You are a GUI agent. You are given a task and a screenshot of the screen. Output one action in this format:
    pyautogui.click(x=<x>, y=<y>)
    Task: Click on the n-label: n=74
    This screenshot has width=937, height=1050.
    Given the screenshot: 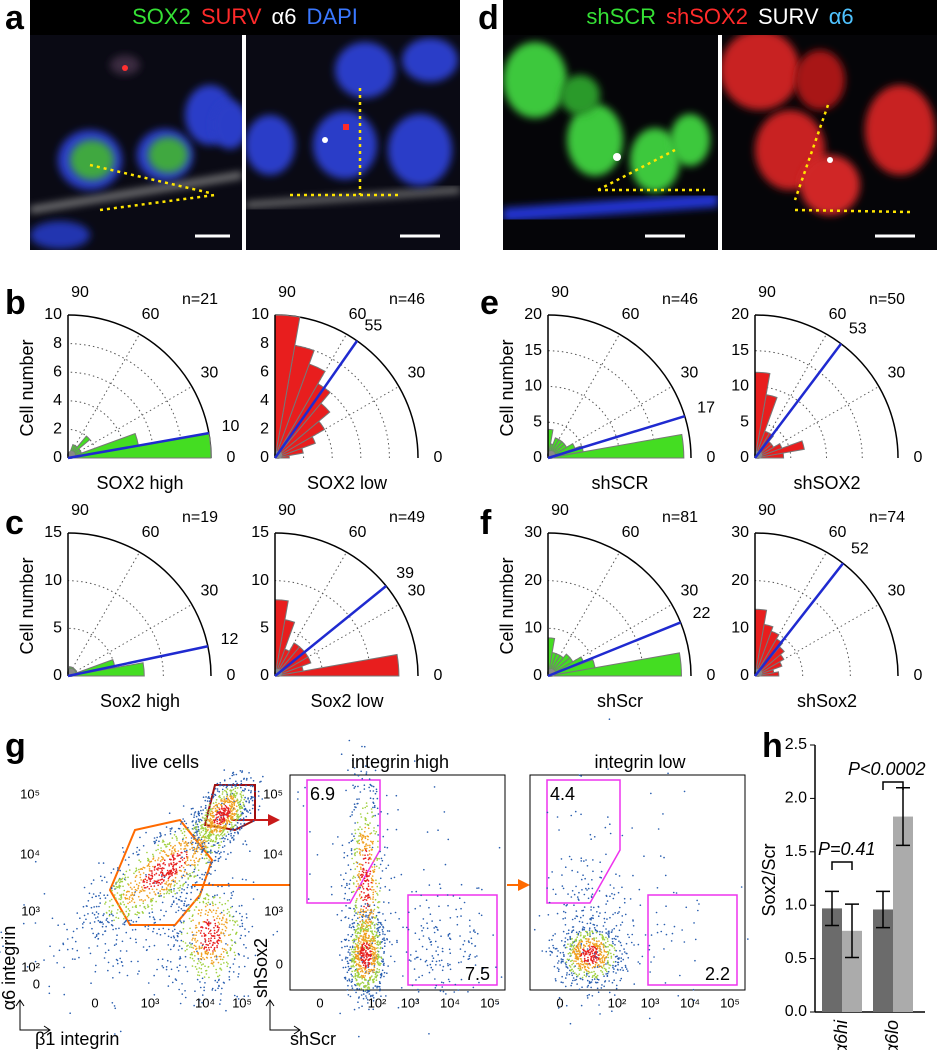 What is the action you would take?
    pyautogui.click(x=887, y=517)
    